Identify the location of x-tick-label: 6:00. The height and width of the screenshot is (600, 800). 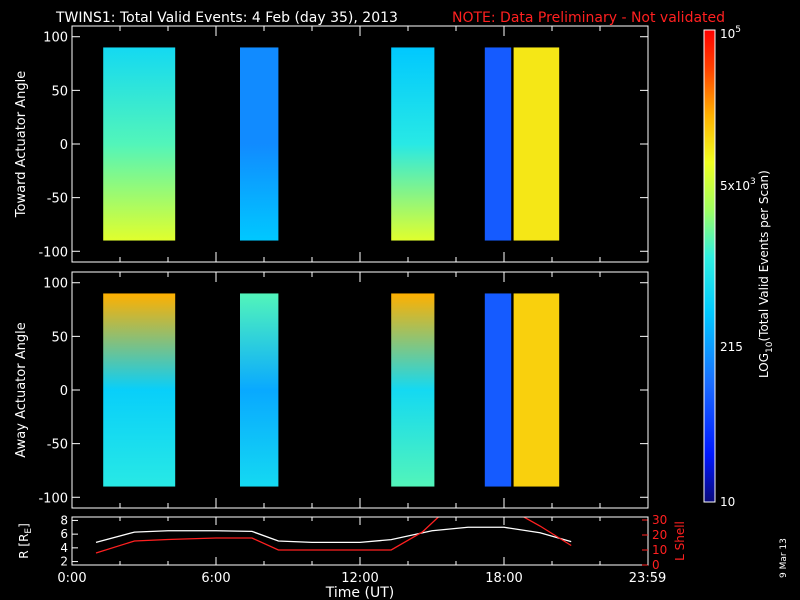
(215, 578).